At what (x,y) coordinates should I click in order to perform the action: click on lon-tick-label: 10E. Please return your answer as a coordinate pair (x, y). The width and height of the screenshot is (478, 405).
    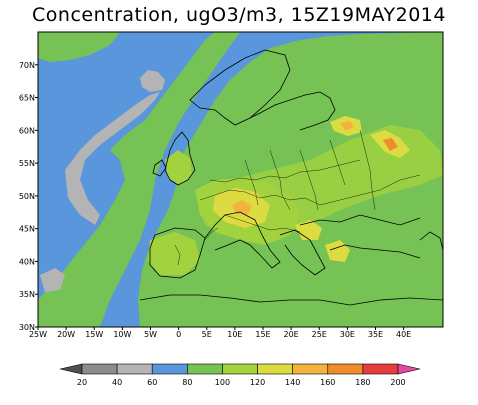
    Looking at the image, I should click on (234, 334).